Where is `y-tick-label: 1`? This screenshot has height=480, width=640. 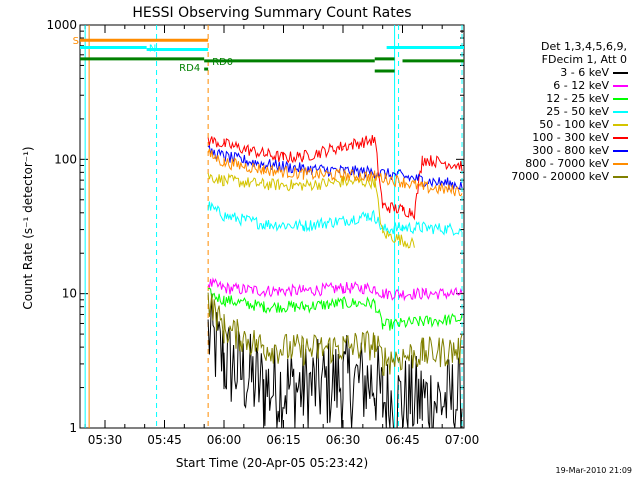 y-tick-label: 1 is located at coordinates (73, 428).